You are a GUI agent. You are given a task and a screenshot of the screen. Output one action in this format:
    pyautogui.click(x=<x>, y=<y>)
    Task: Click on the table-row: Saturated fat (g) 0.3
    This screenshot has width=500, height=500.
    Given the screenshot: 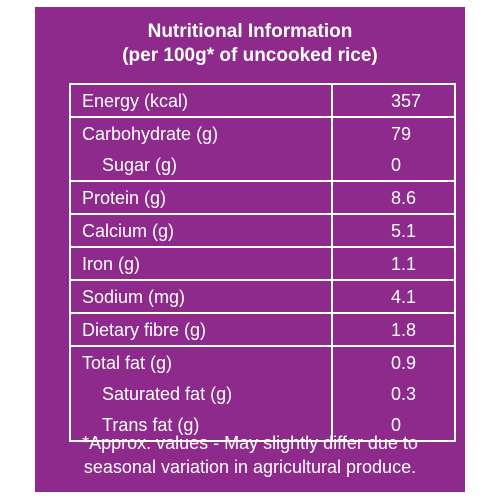 What is the action you would take?
    pyautogui.click(x=262, y=393)
    